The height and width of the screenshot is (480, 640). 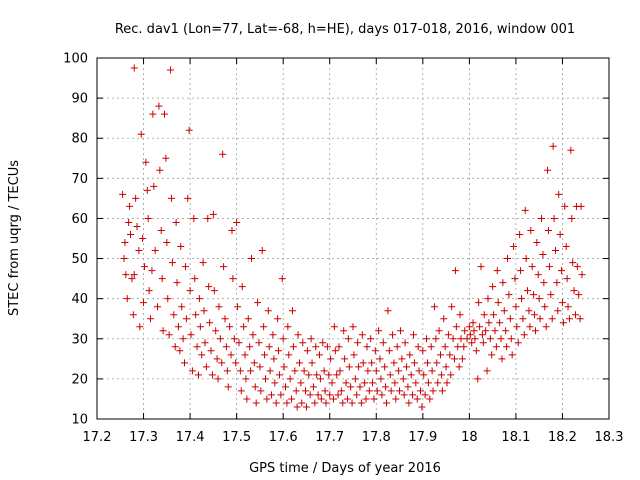 What do you see at coordinates (75, 59) in the screenshot?
I see `y-tick-label: 100` at bounding box center [75, 59].